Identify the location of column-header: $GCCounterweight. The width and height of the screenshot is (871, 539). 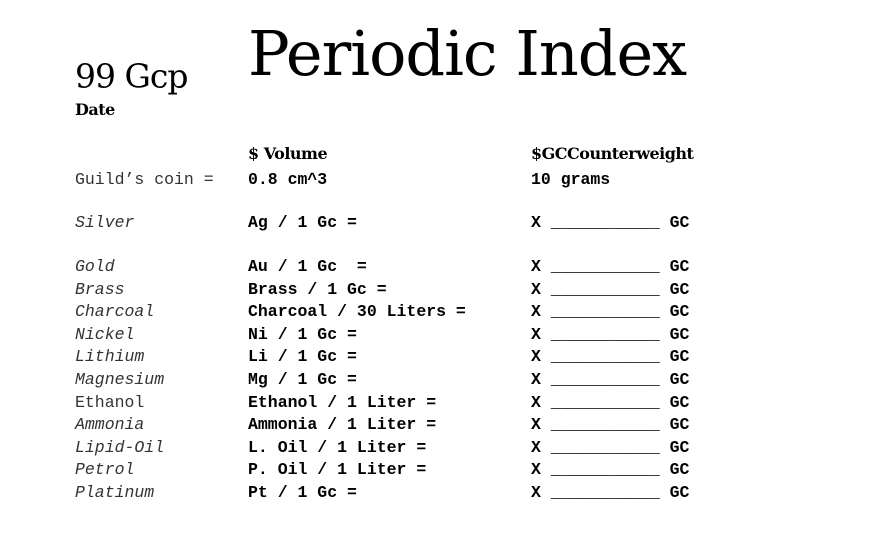
(612, 153).